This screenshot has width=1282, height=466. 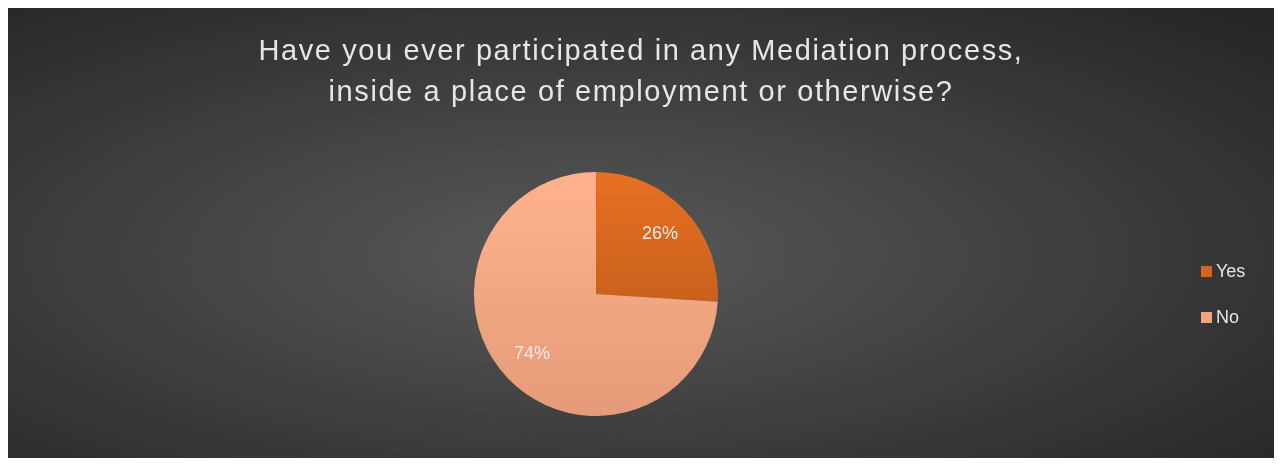 What do you see at coordinates (1228, 316) in the screenshot?
I see `legend-label: No` at bounding box center [1228, 316].